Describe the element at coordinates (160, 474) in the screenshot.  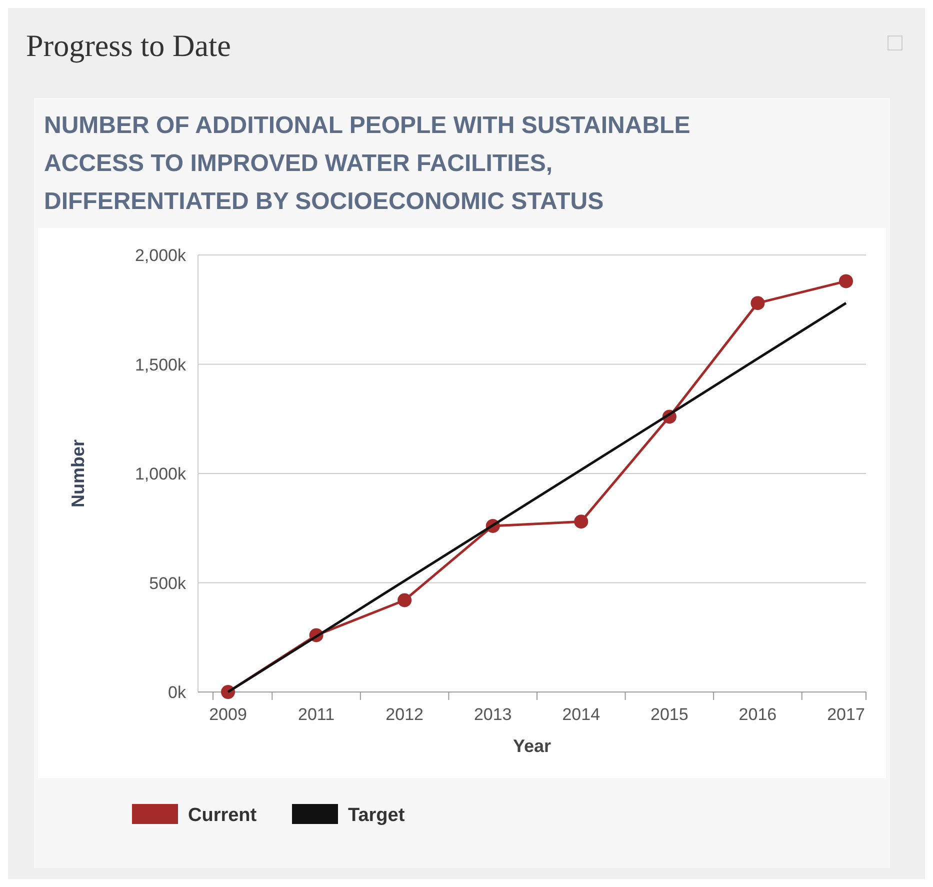
I see `y-tick-label: 1,000k` at that location.